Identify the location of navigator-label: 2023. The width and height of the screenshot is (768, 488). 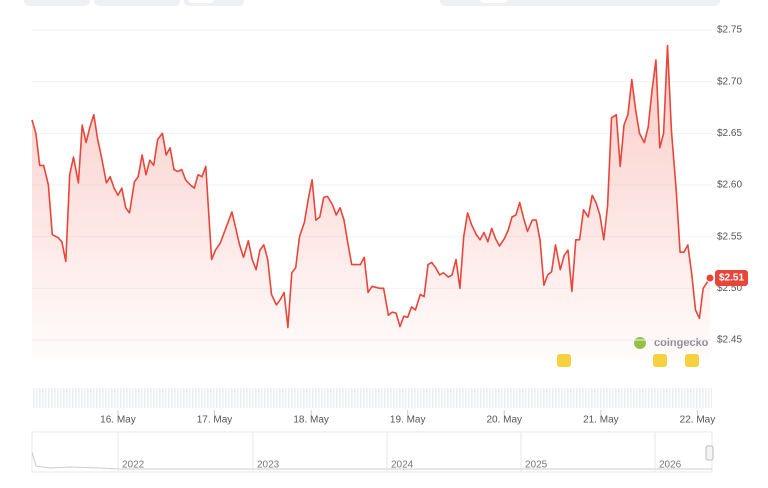
(268, 465).